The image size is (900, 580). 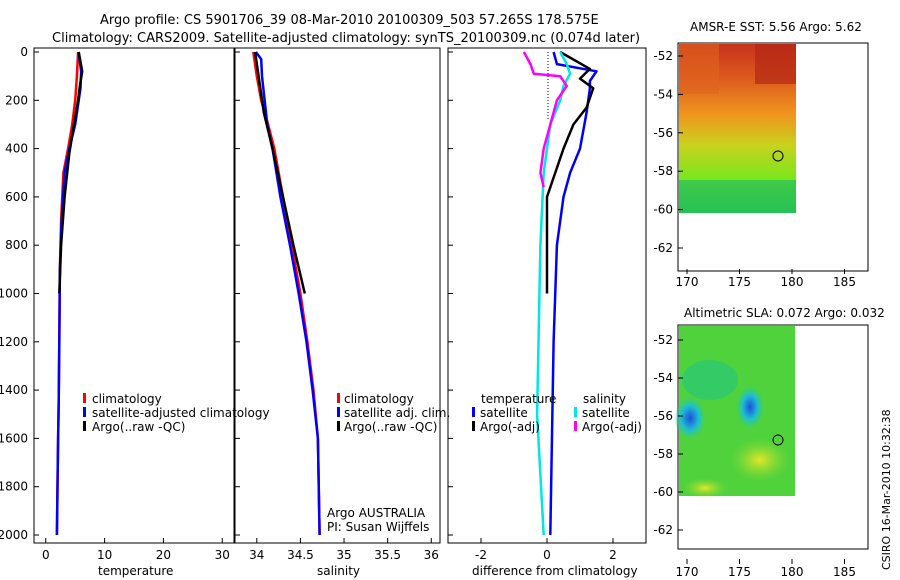 I want to click on y-tick-label: 600, so click(x=16, y=197).